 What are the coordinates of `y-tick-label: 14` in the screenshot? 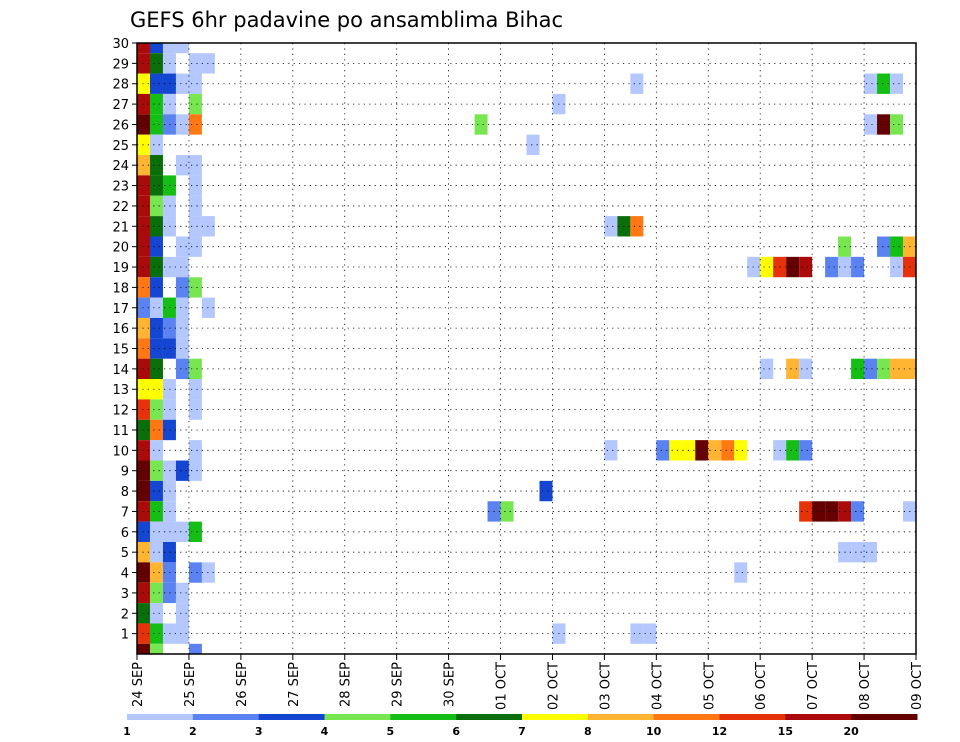 It's located at (120, 370).